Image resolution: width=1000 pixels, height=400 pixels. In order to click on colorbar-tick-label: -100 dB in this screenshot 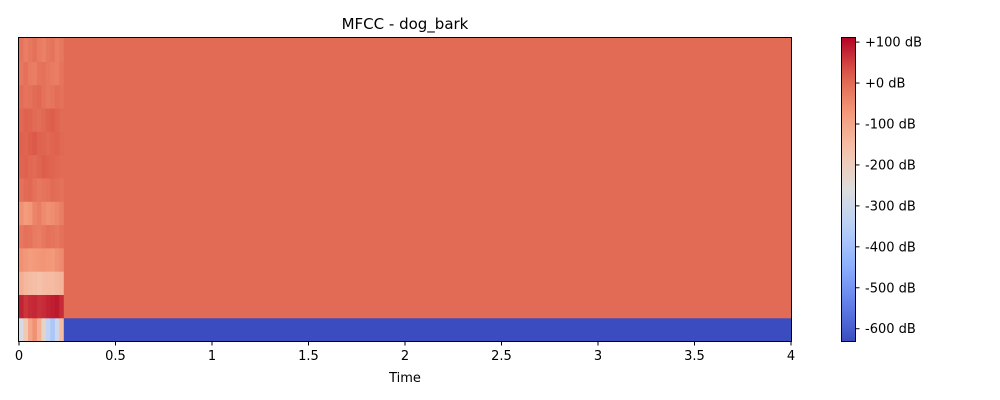, I will do `click(890, 124)`.